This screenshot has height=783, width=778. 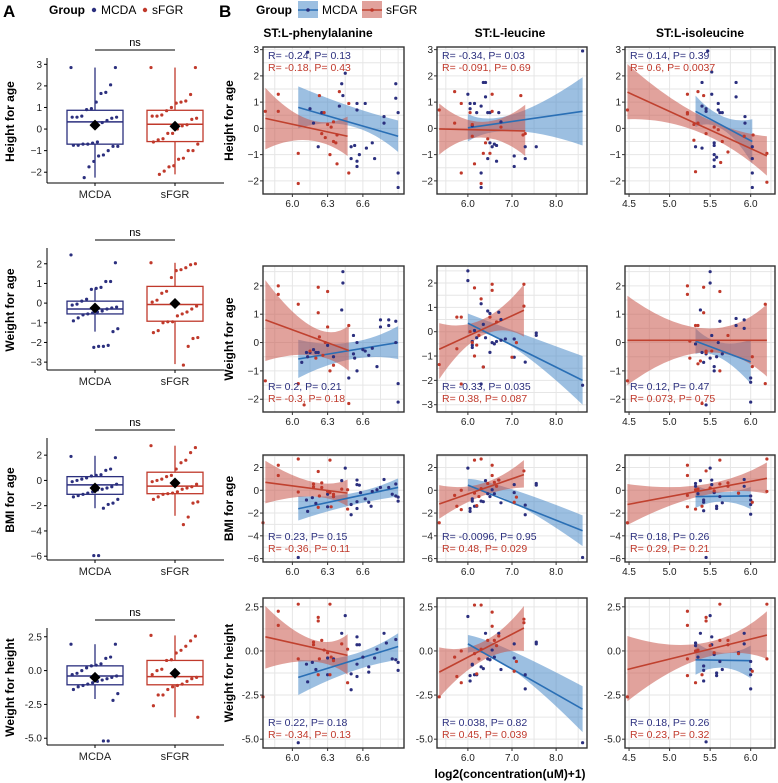 I want to click on y-tick-label: 2.5, so click(x=252, y=607).